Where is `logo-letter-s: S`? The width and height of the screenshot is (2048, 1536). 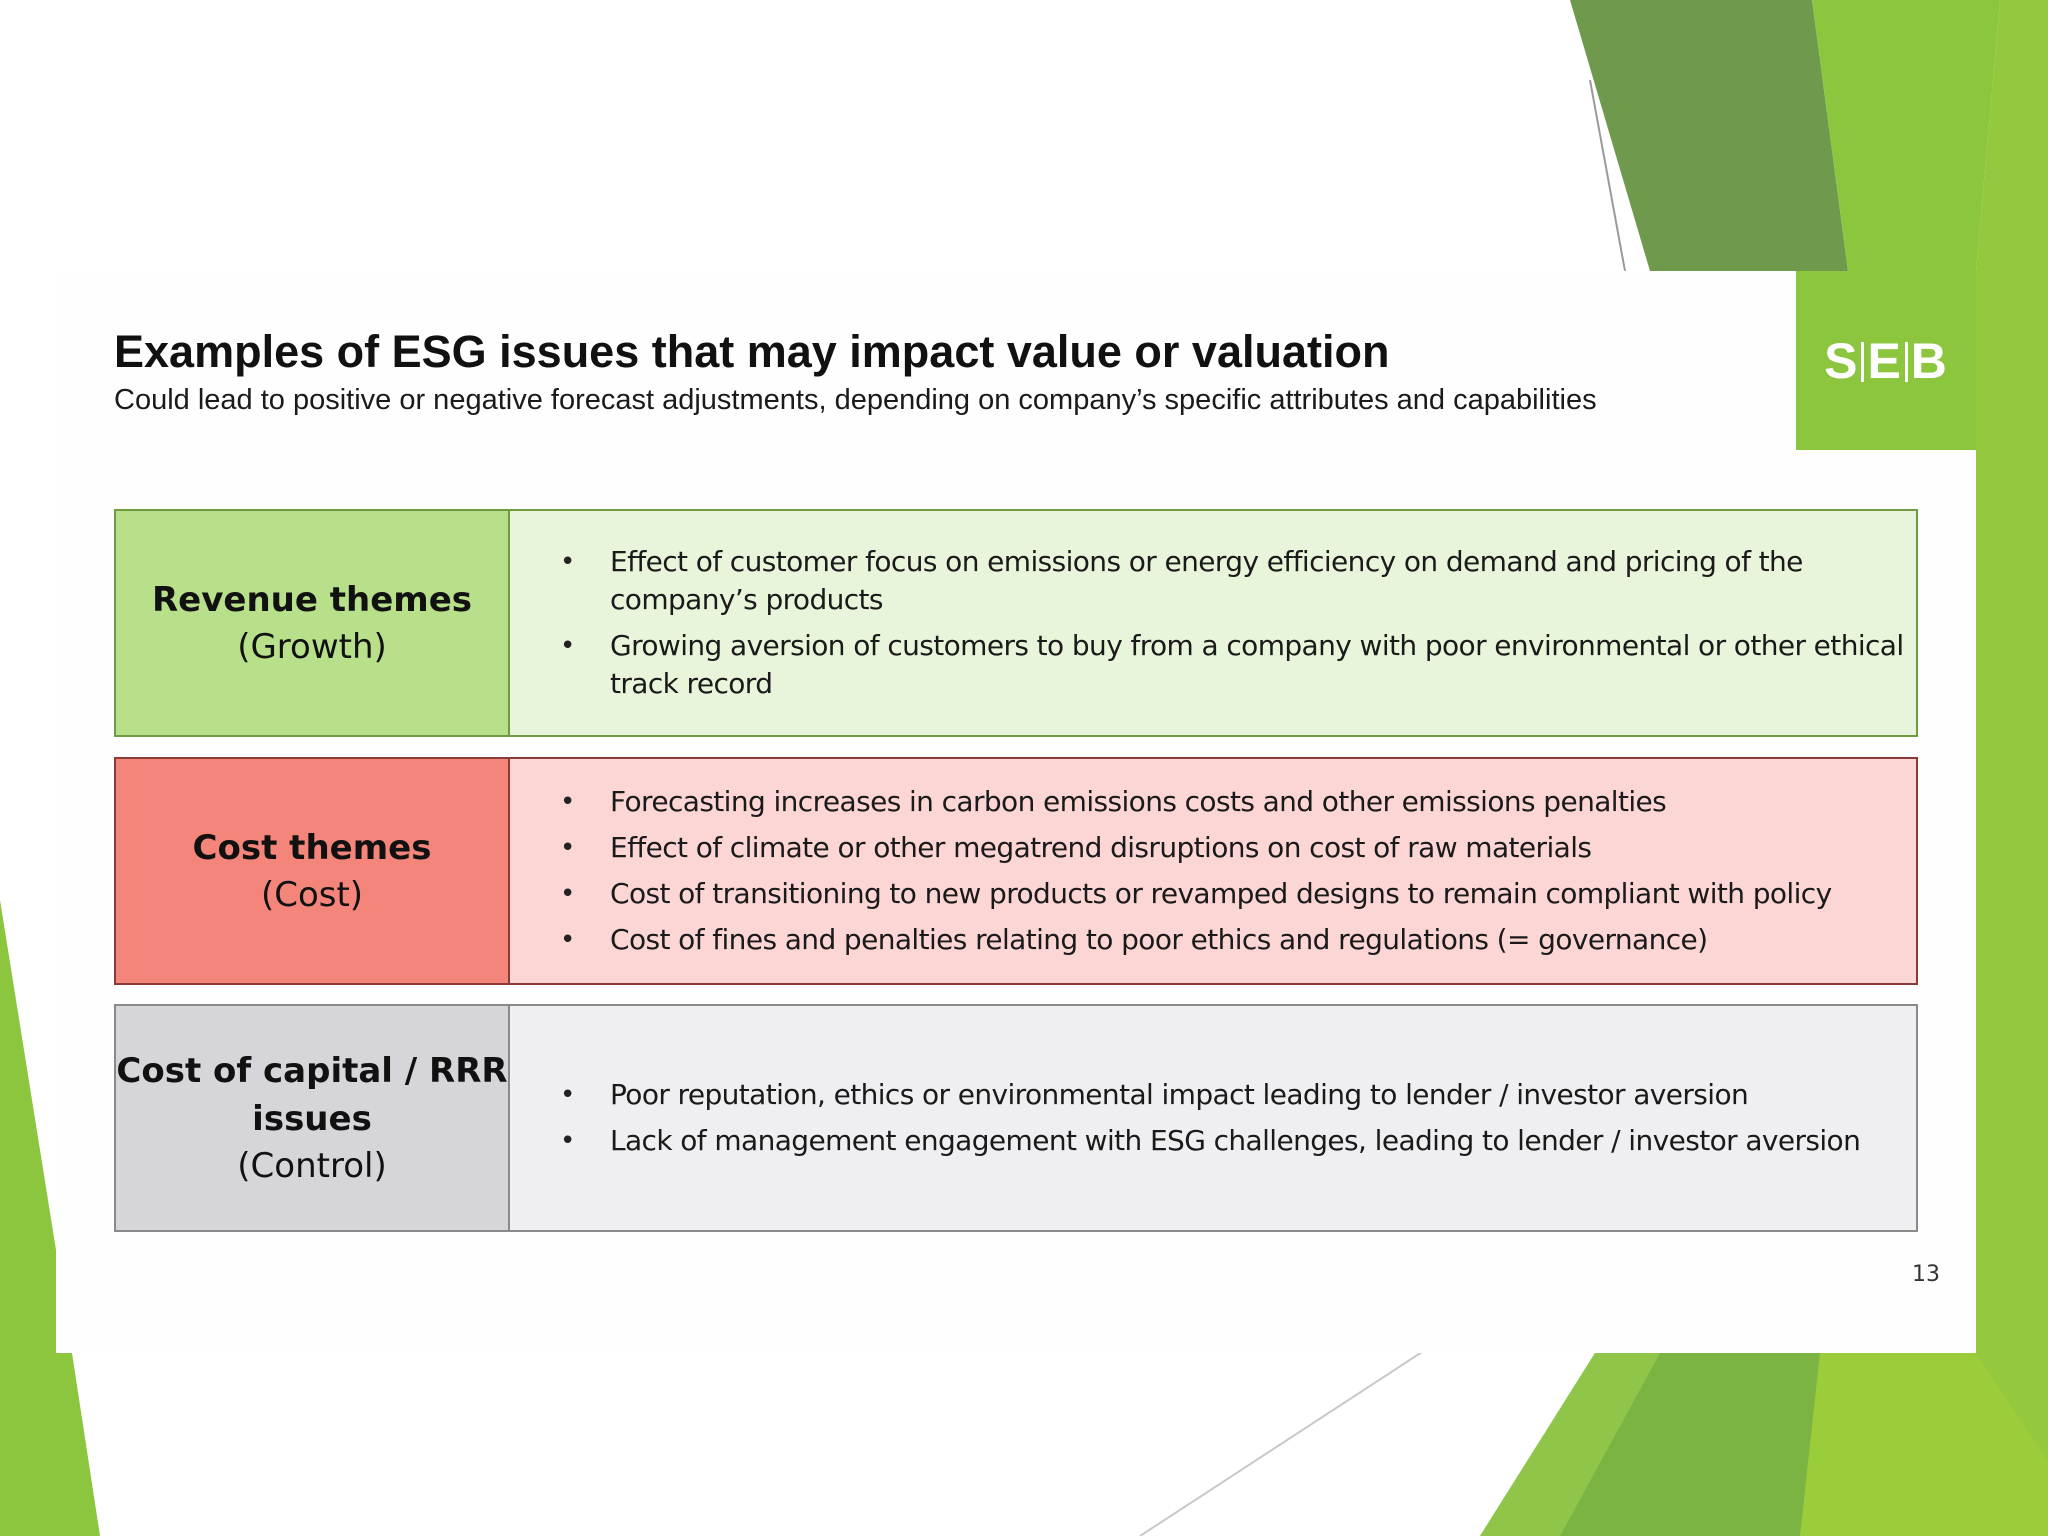 logo-letter-s: S is located at coordinates (1841, 360).